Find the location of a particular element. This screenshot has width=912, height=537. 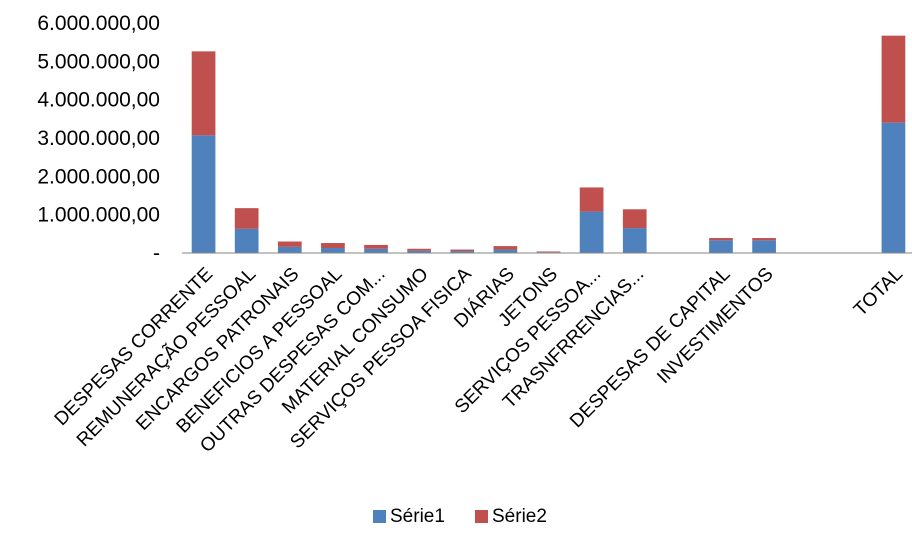

y-tick-label: 6.000.000,00 is located at coordinates (98, 23).